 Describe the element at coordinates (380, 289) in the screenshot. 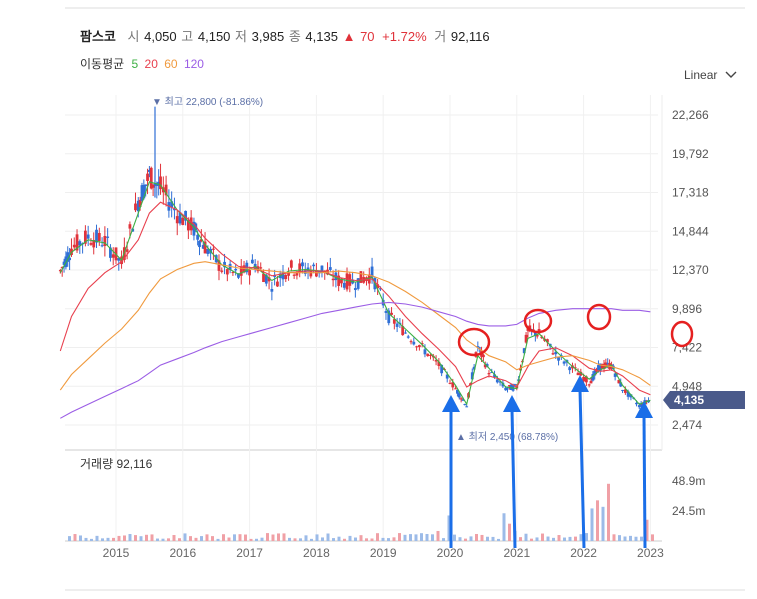

I see `candle-20-3-body` at that location.